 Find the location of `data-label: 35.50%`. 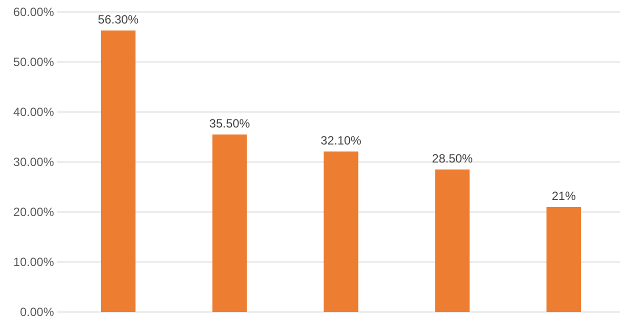

data-label: 35.50% is located at coordinates (229, 123).